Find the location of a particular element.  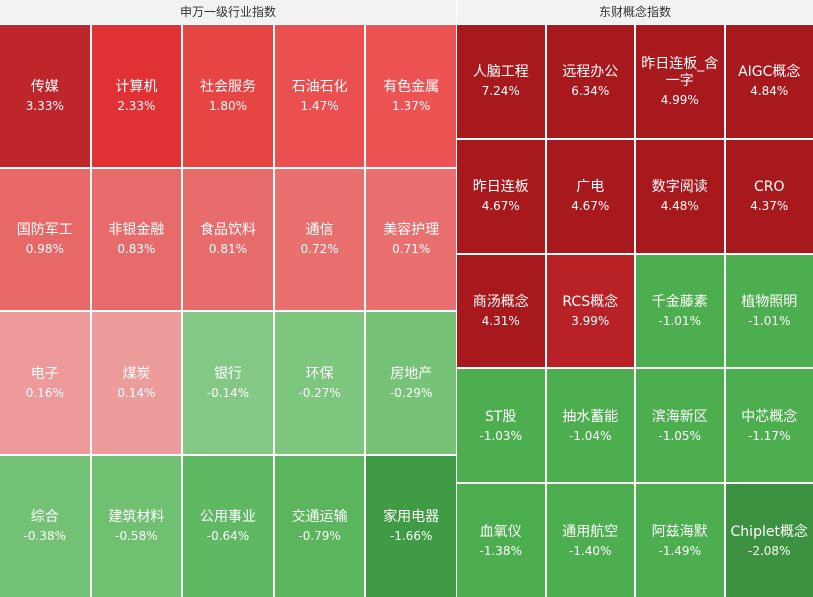

tile-change: 6.34% is located at coordinates (590, 91).